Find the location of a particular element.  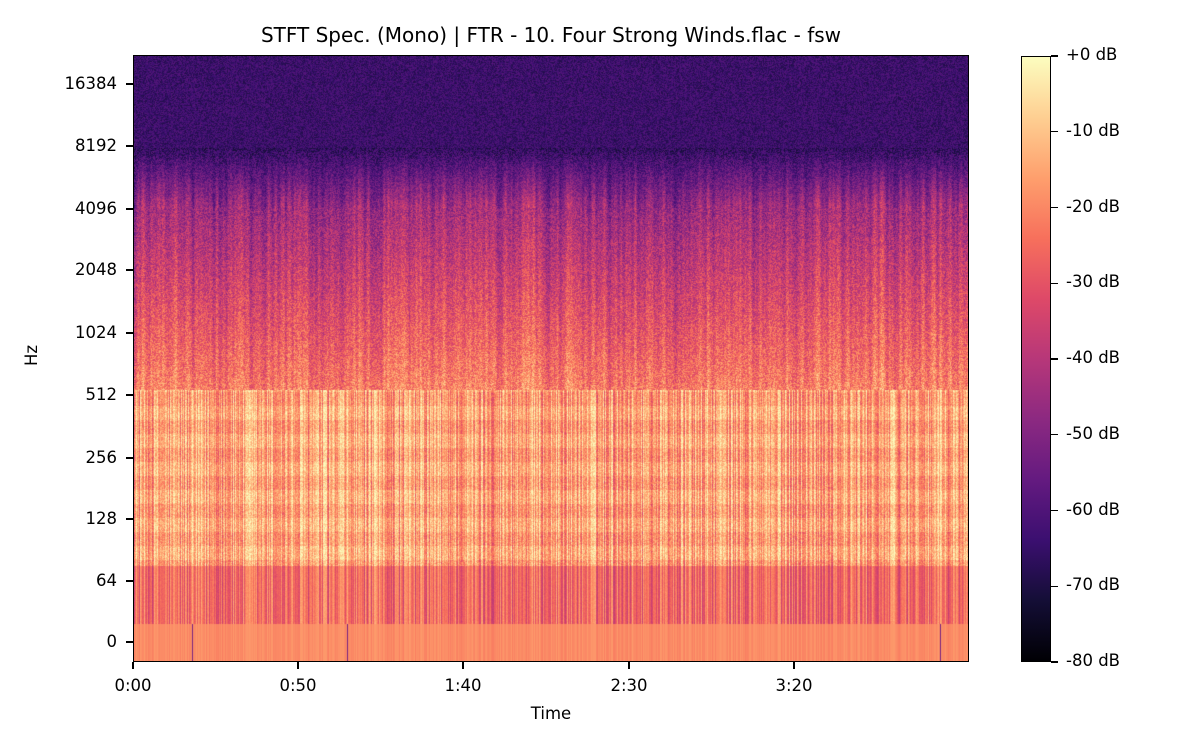

colorbar-tick-label: -30 dB is located at coordinates (1093, 282).